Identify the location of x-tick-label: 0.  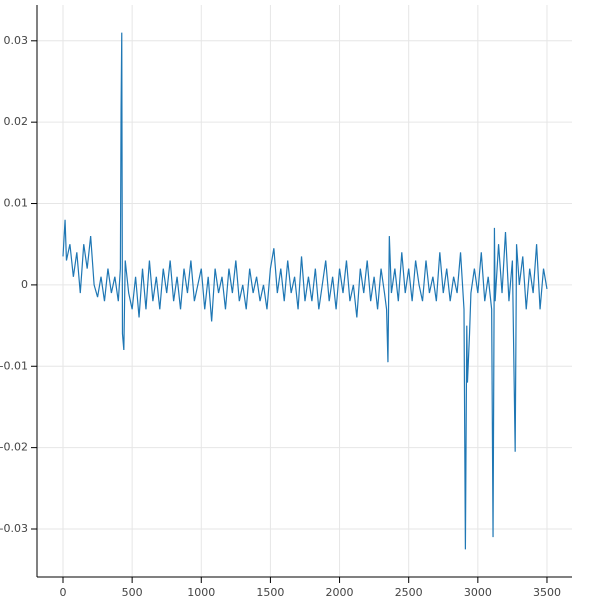
(62, 592).